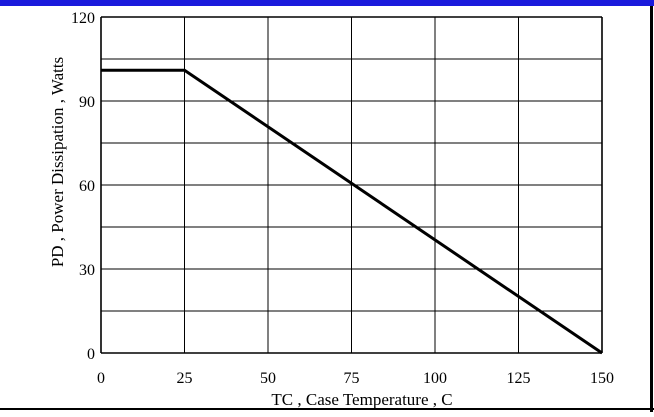  Describe the element at coordinates (185, 378) in the screenshot. I see `x-tick-label: 25` at that location.